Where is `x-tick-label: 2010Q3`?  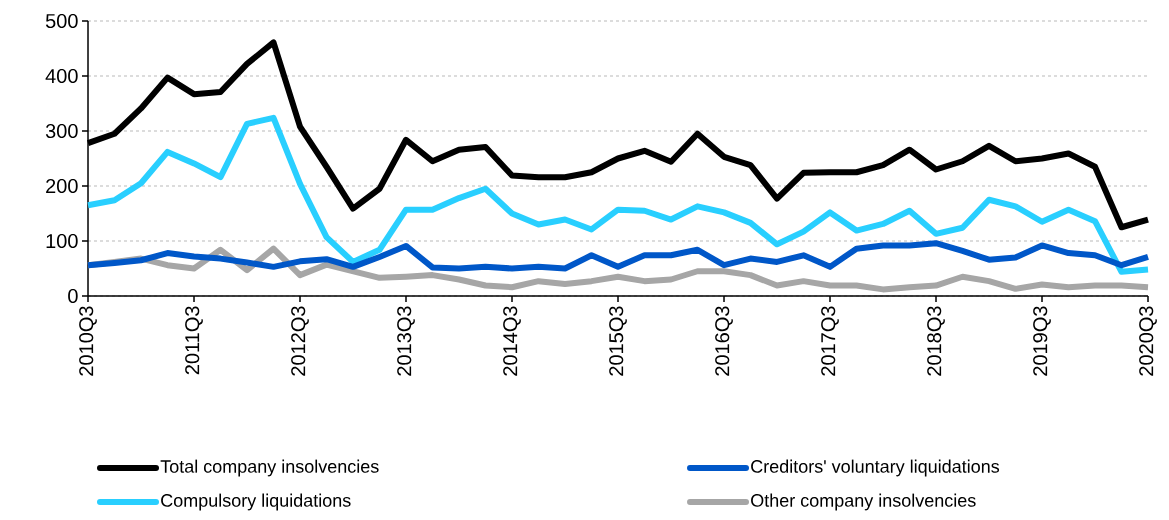 x-tick-label: 2010Q3 is located at coordinates (88, 341).